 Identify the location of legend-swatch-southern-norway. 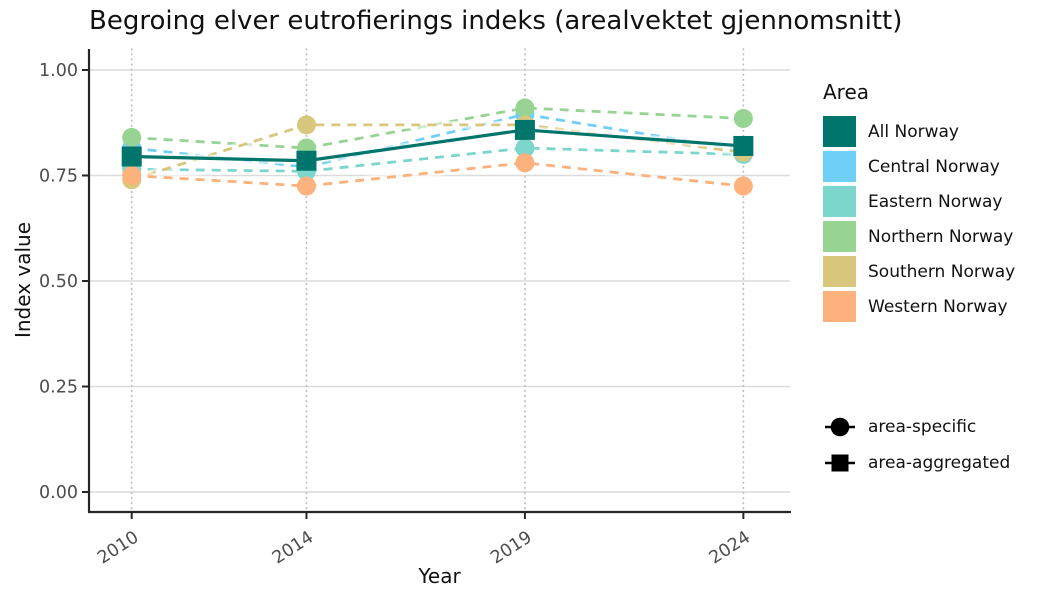
(839, 271).